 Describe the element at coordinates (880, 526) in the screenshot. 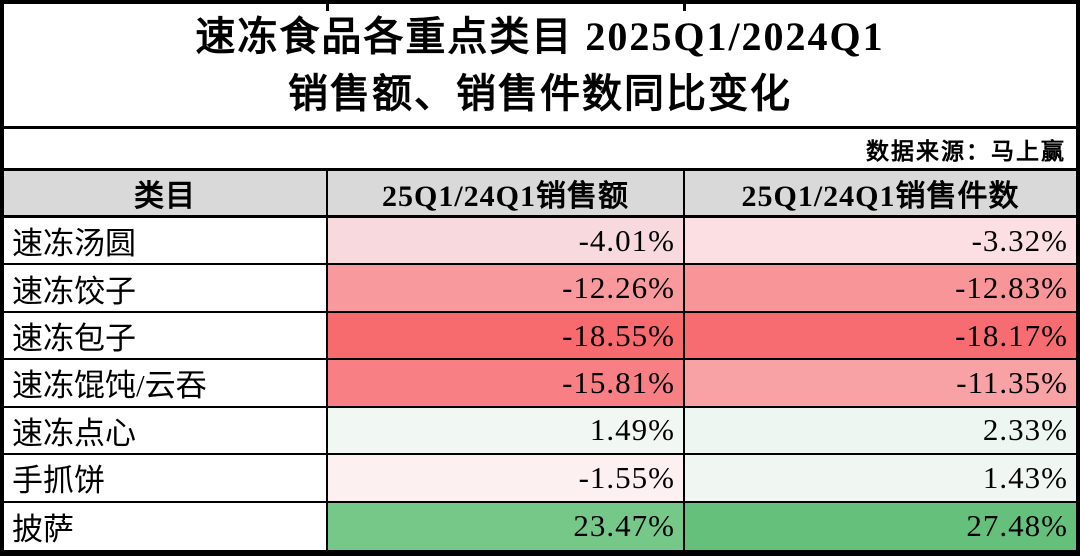

I see `units-value-cell: 27.48%` at that location.